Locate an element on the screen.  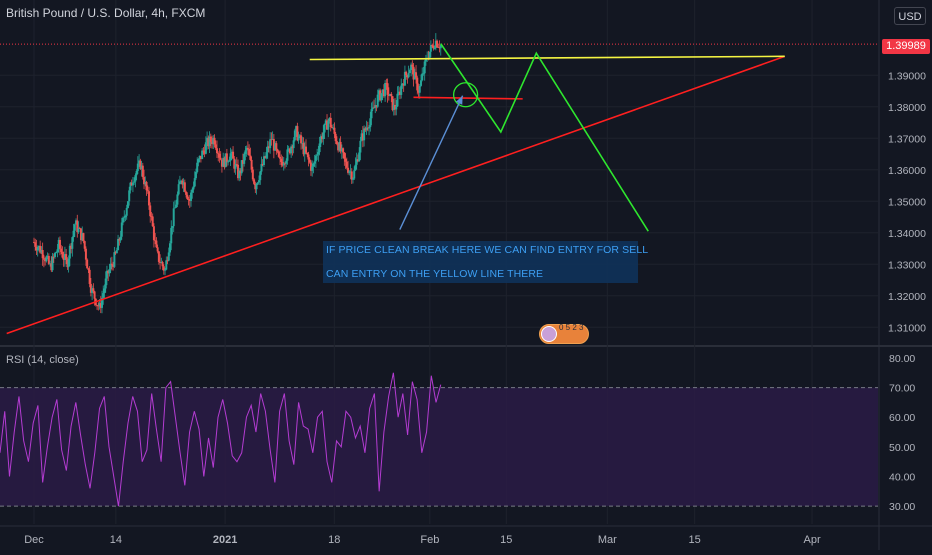
chart-title: British Pound / U.S. Dollar, 4h, FXCM is located at coordinates (106, 13).